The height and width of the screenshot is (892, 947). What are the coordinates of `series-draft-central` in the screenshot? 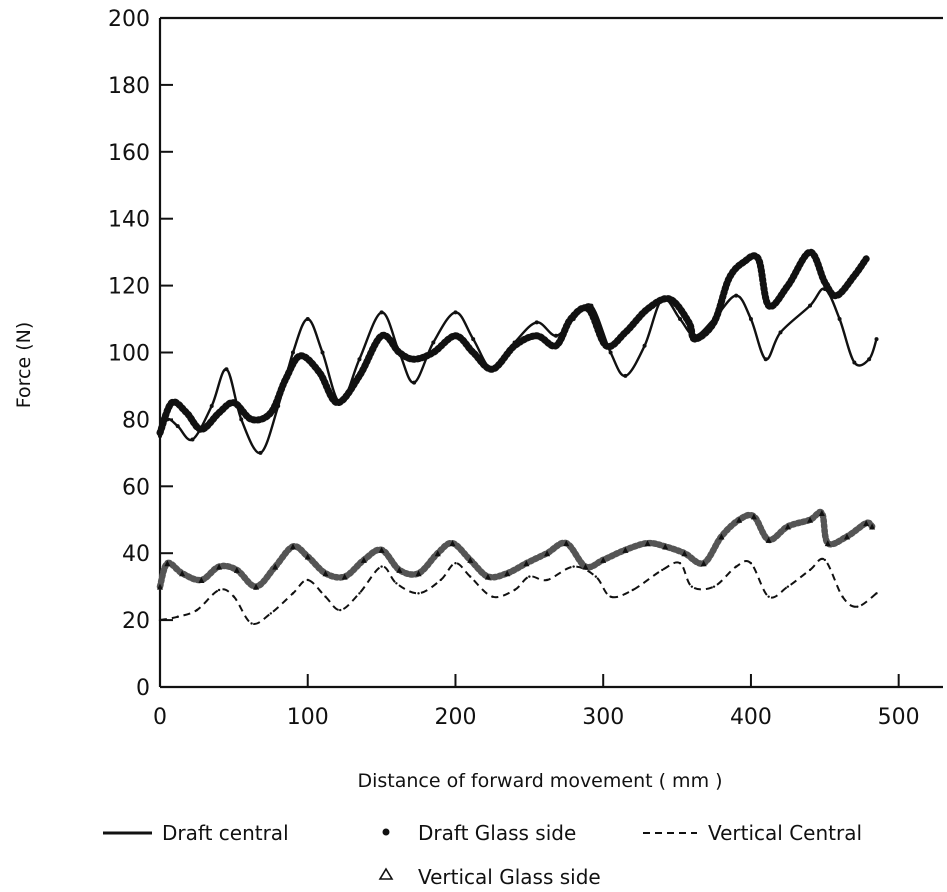 It's located at (518, 370).